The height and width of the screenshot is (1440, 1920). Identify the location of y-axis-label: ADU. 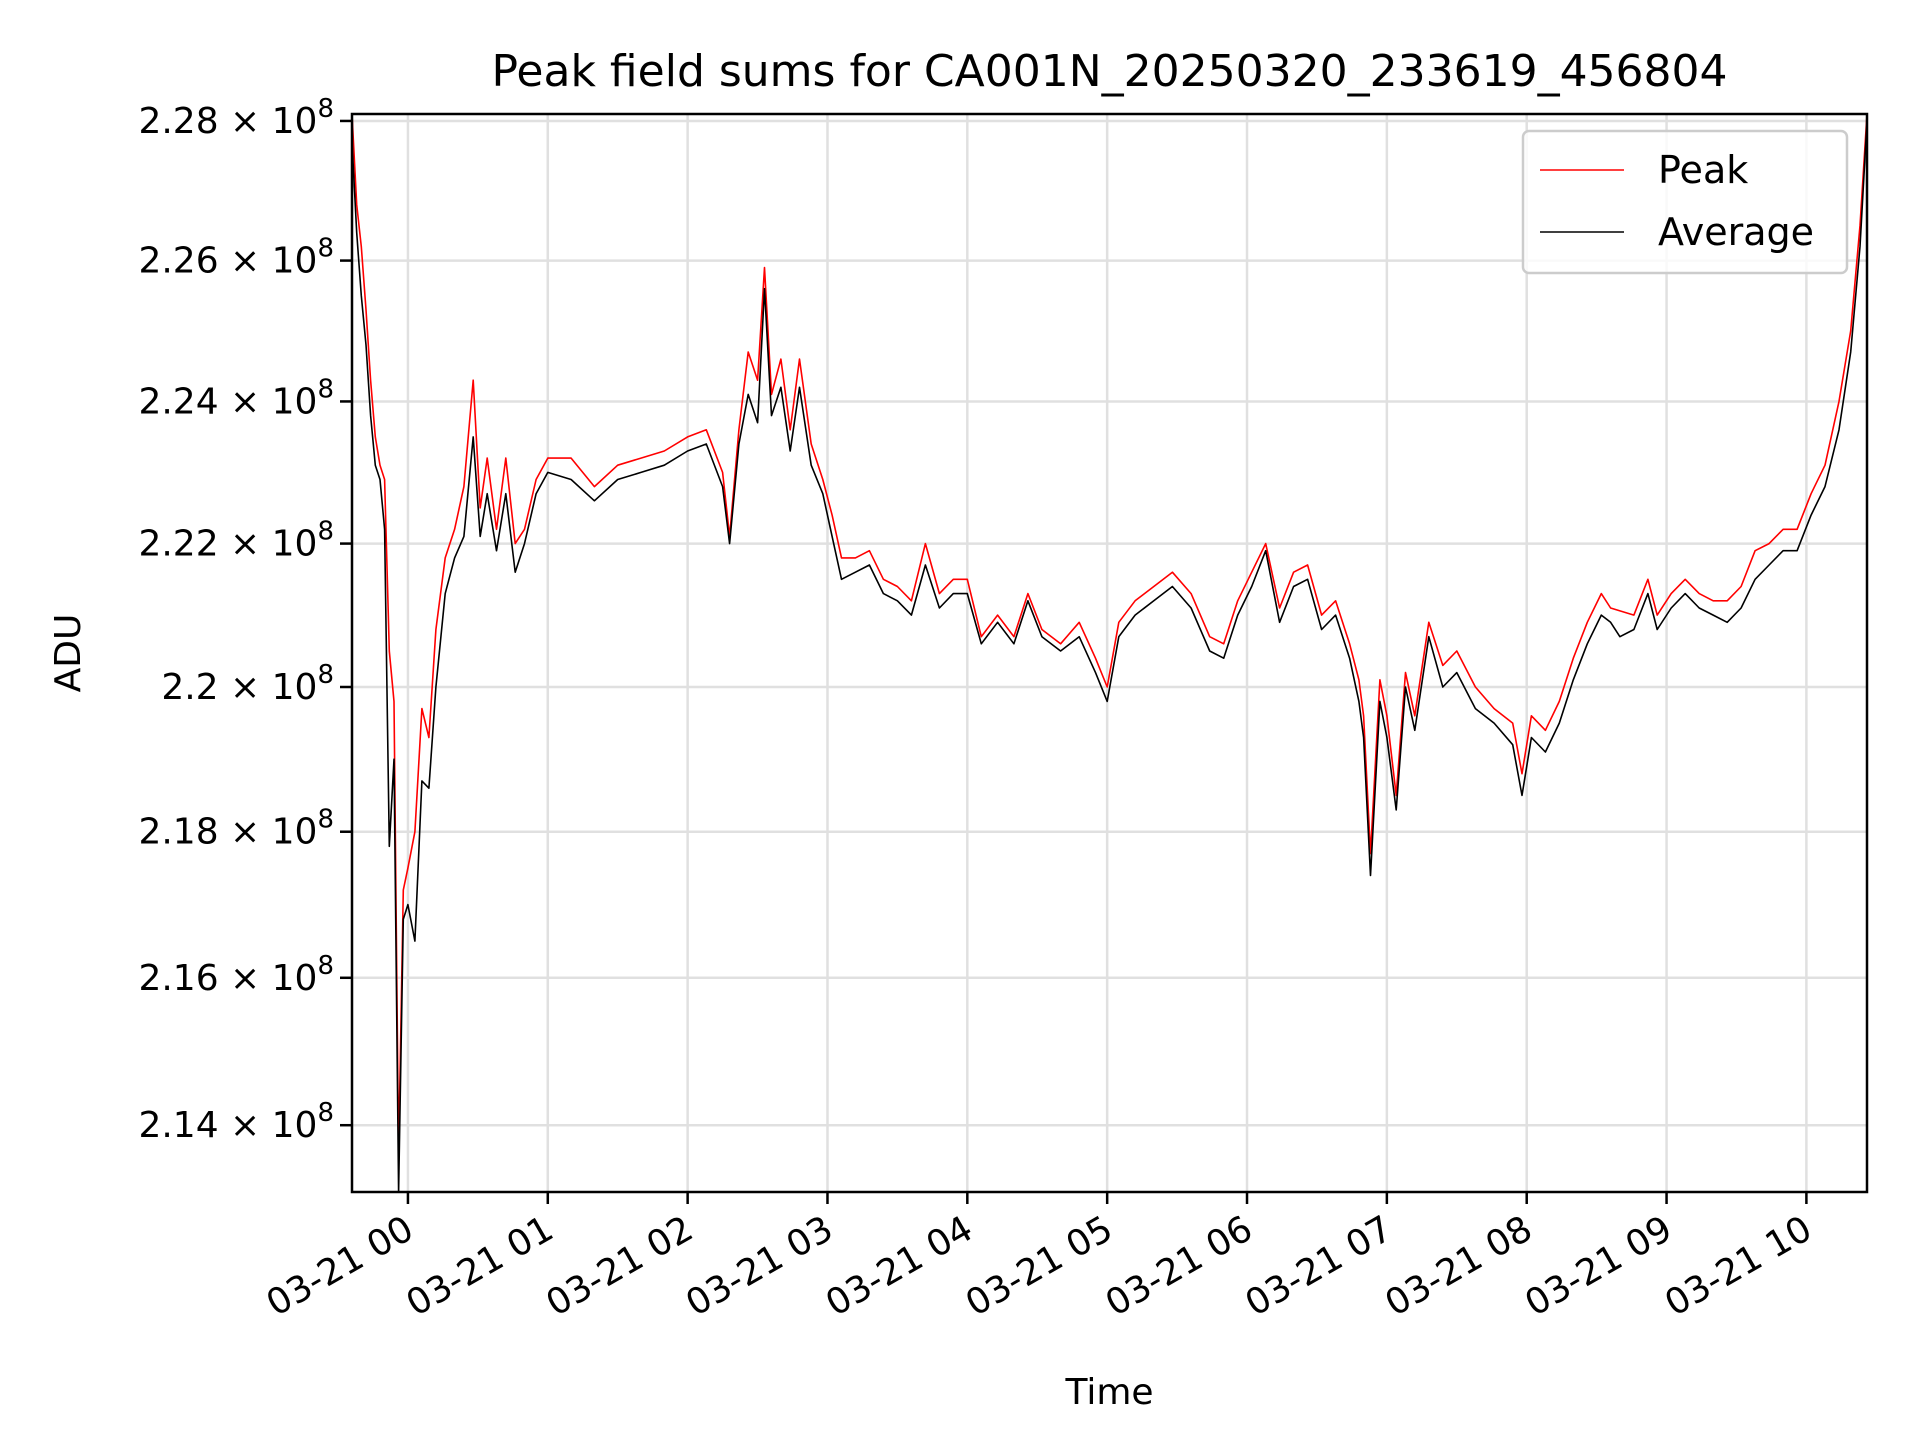
(68, 653).